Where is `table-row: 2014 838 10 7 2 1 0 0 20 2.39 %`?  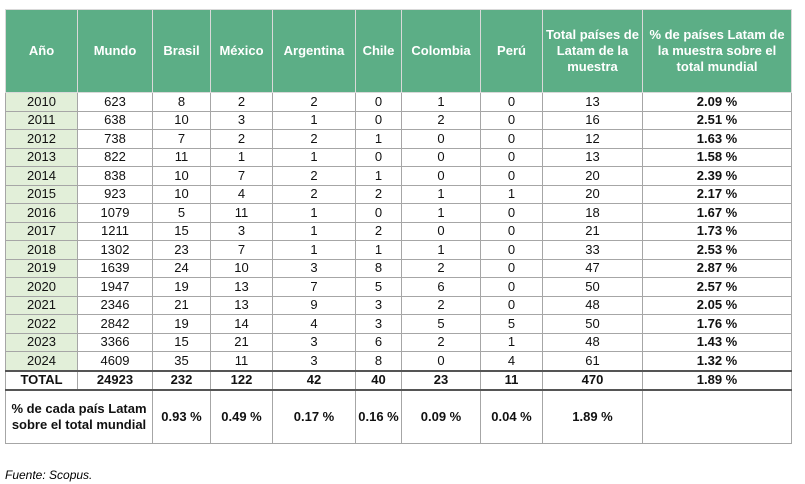
table-row: 2014 838 10 7 2 1 0 0 20 2.39 % is located at coordinates (398, 176).